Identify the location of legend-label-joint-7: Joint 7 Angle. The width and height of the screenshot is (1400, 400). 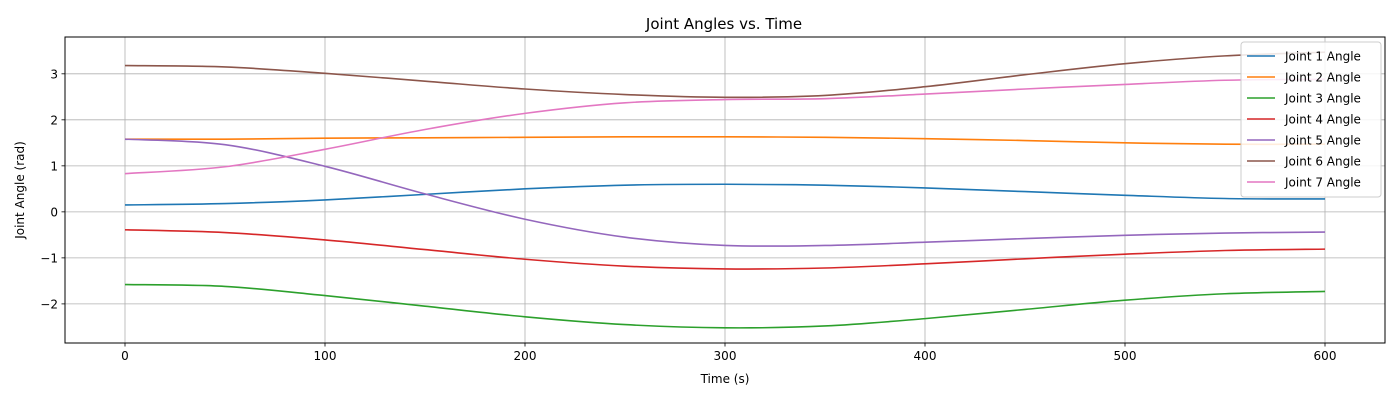
(1322, 183).